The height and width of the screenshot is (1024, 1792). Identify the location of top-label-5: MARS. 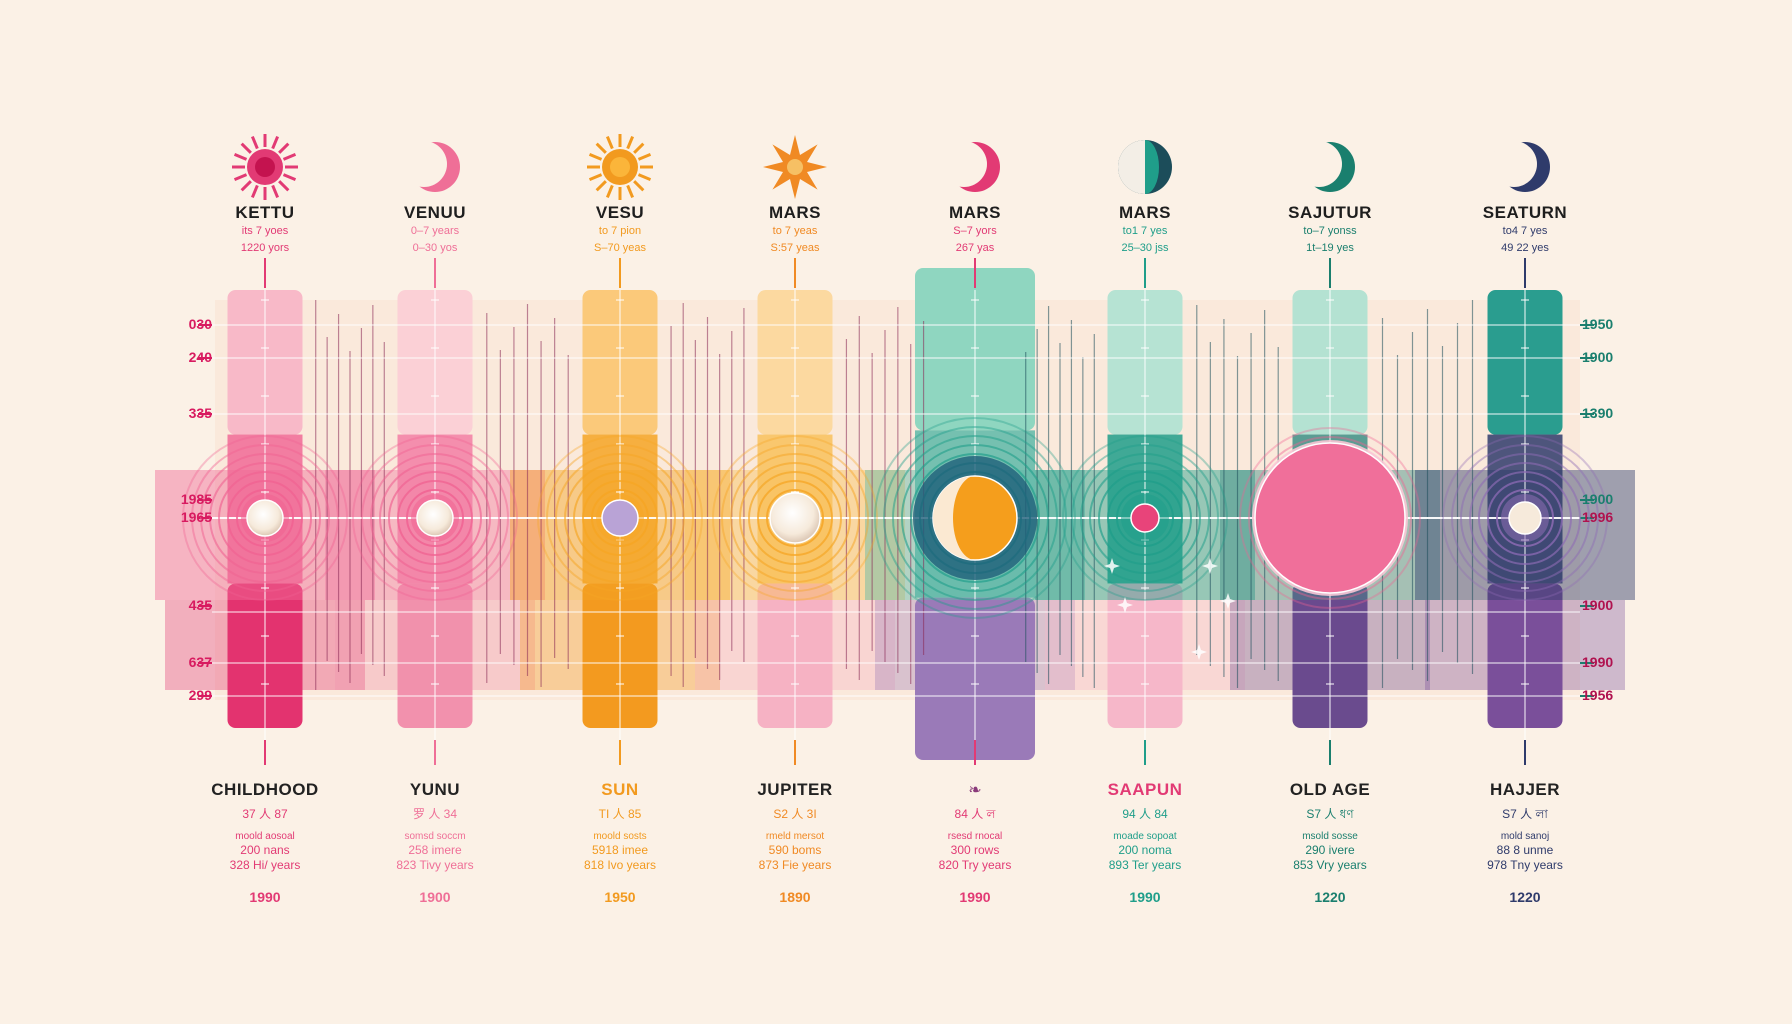
(975, 212).